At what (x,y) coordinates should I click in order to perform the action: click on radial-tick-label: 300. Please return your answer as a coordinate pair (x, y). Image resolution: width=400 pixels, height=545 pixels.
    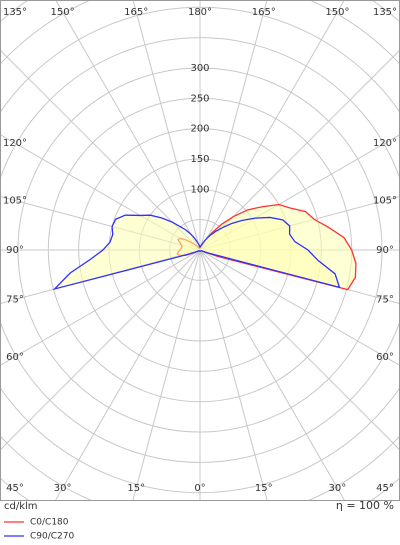
    Looking at the image, I should click on (199, 68).